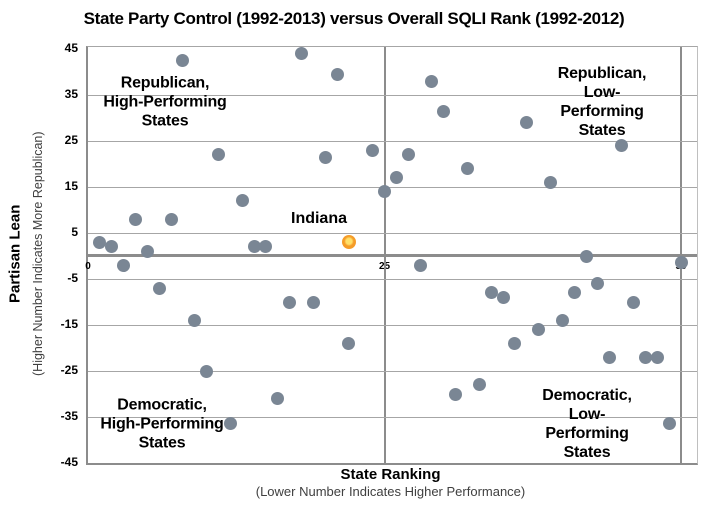 This screenshot has height=514, width=708. I want to click on y-axis-title: Partisan Lean, so click(15, 254).